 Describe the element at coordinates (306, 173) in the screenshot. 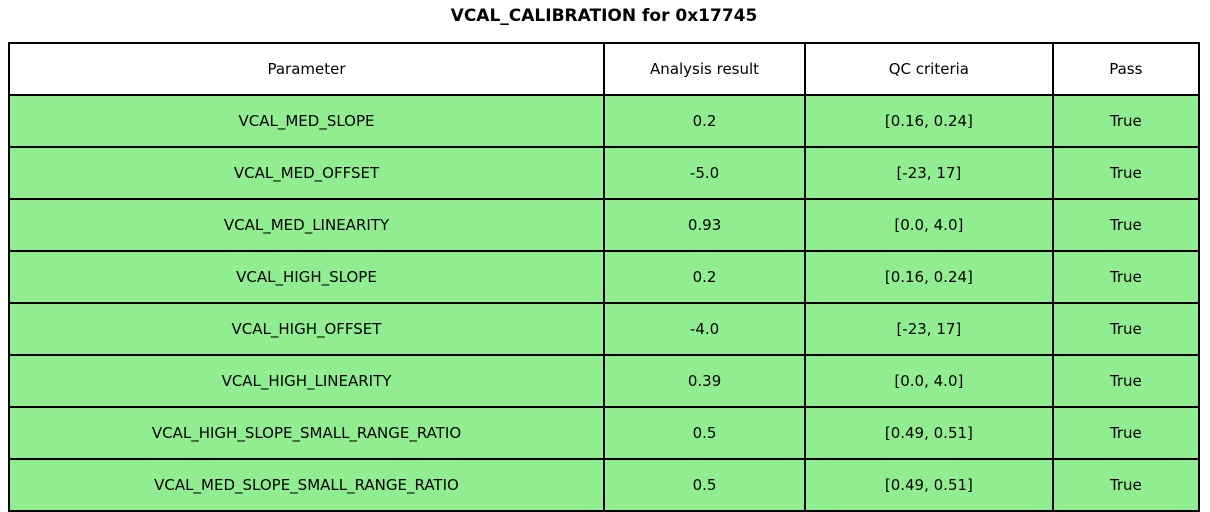

I see `cell-parameter: VCAL_MED_OFFSET` at that location.